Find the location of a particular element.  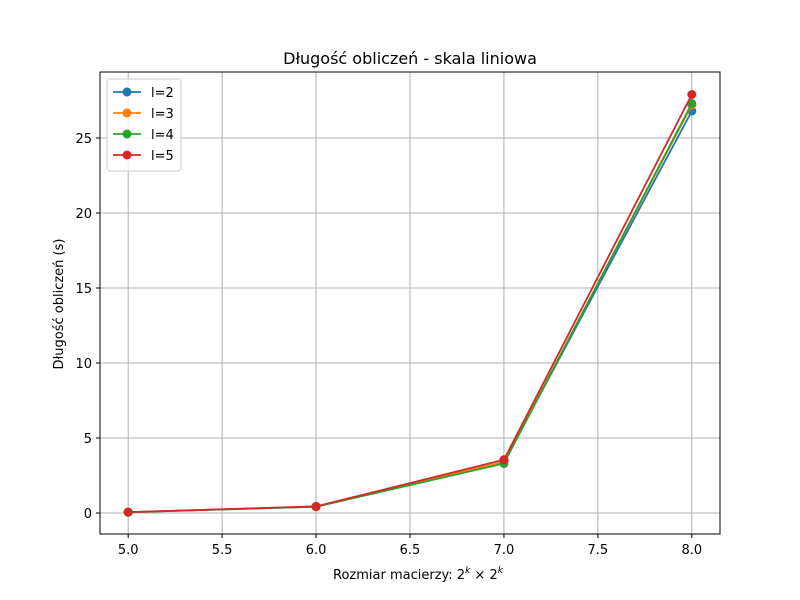

x-axis-label: Rozmiar macierzy: 2k × 2k is located at coordinates (418, 574).